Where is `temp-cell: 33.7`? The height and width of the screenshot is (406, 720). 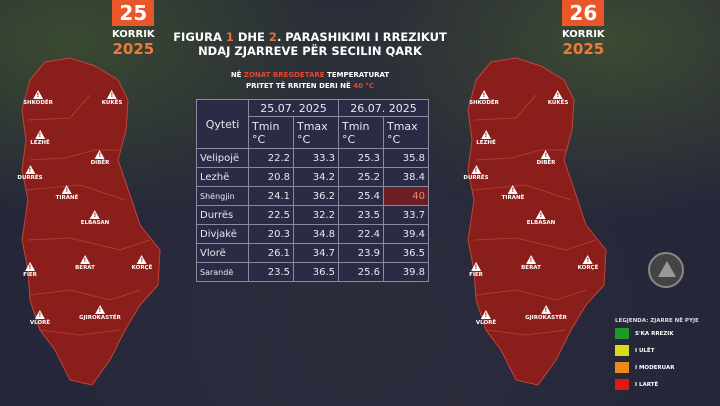
temp-cell: 33.7 is located at coordinates (406, 215).